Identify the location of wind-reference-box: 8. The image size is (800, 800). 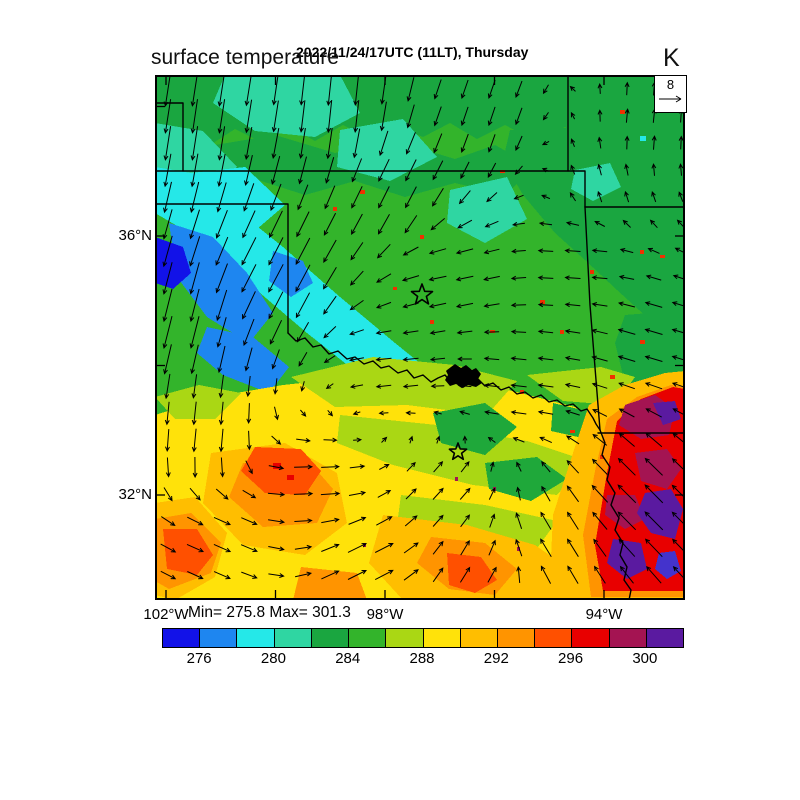
(670, 94).